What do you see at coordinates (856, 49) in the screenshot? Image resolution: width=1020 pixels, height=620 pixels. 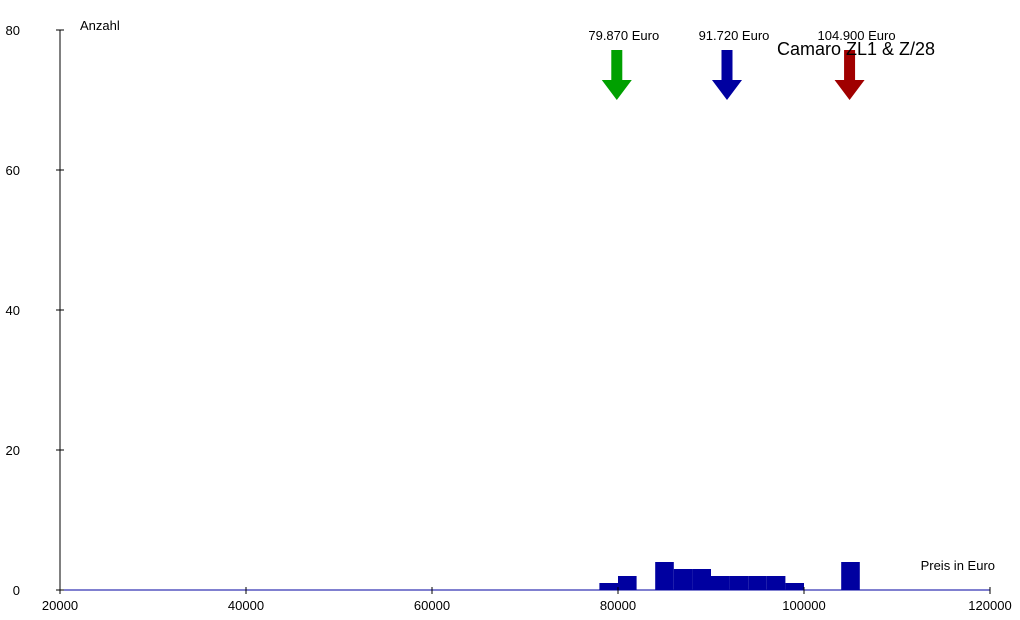 I see `chart-title: Camaro ZL1 & Z/28` at bounding box center [856, 49].